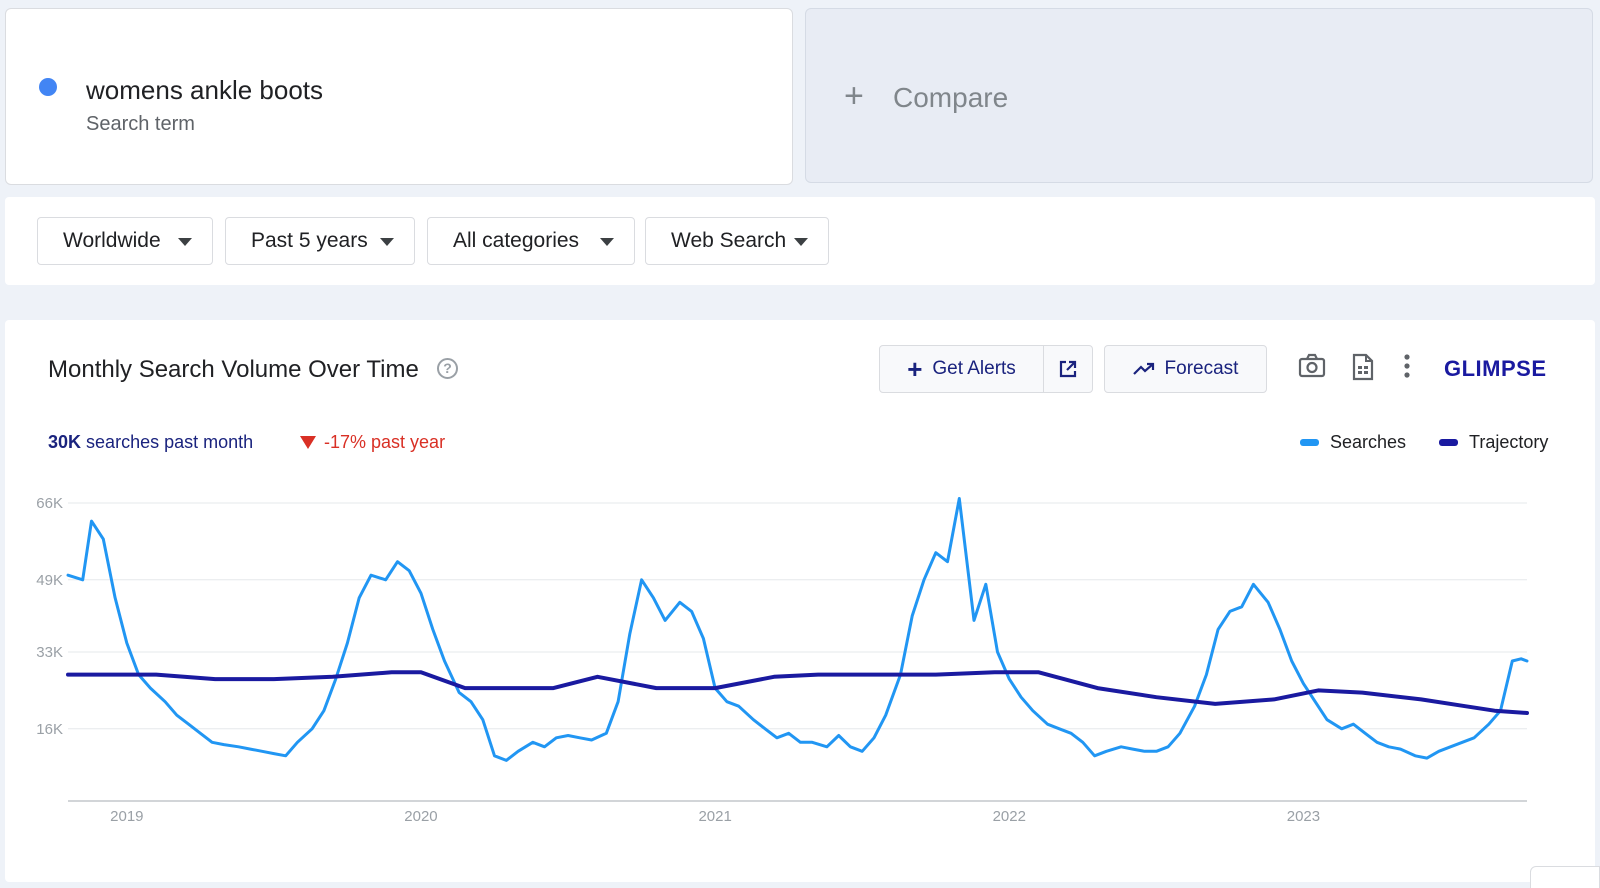 The image size is (1600, 888). I want to click on camera-icon, so click(1312, 365).